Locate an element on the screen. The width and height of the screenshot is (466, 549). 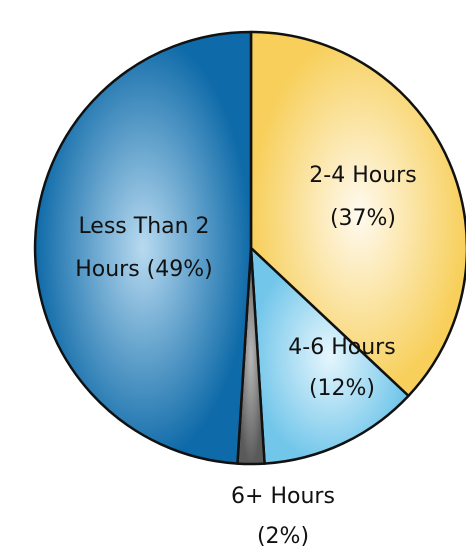
slice-pct-2-4-hours: (37%) is located at coordinates (363, 218).